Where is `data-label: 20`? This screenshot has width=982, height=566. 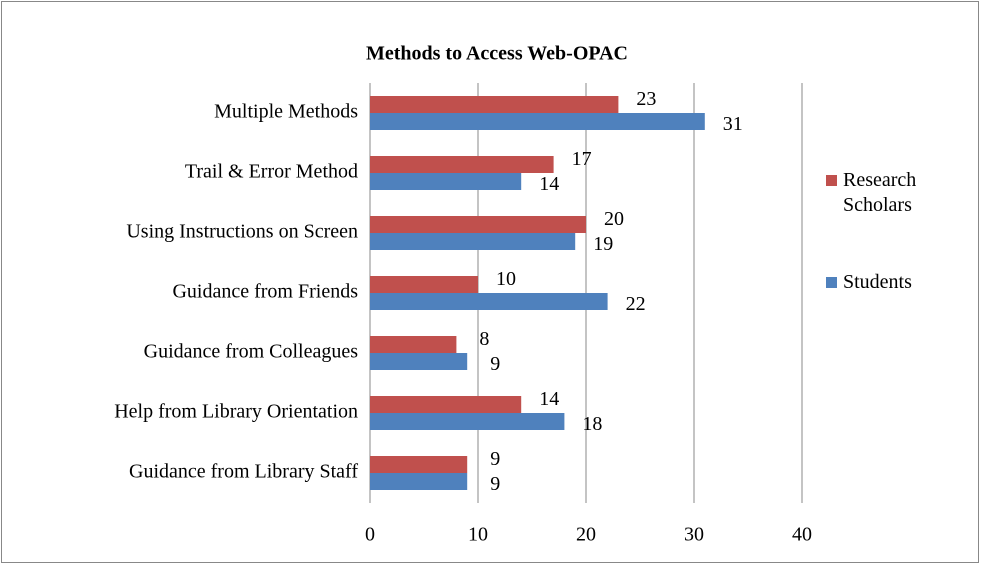 data-label: 20 is located at coordinates (614, 219).